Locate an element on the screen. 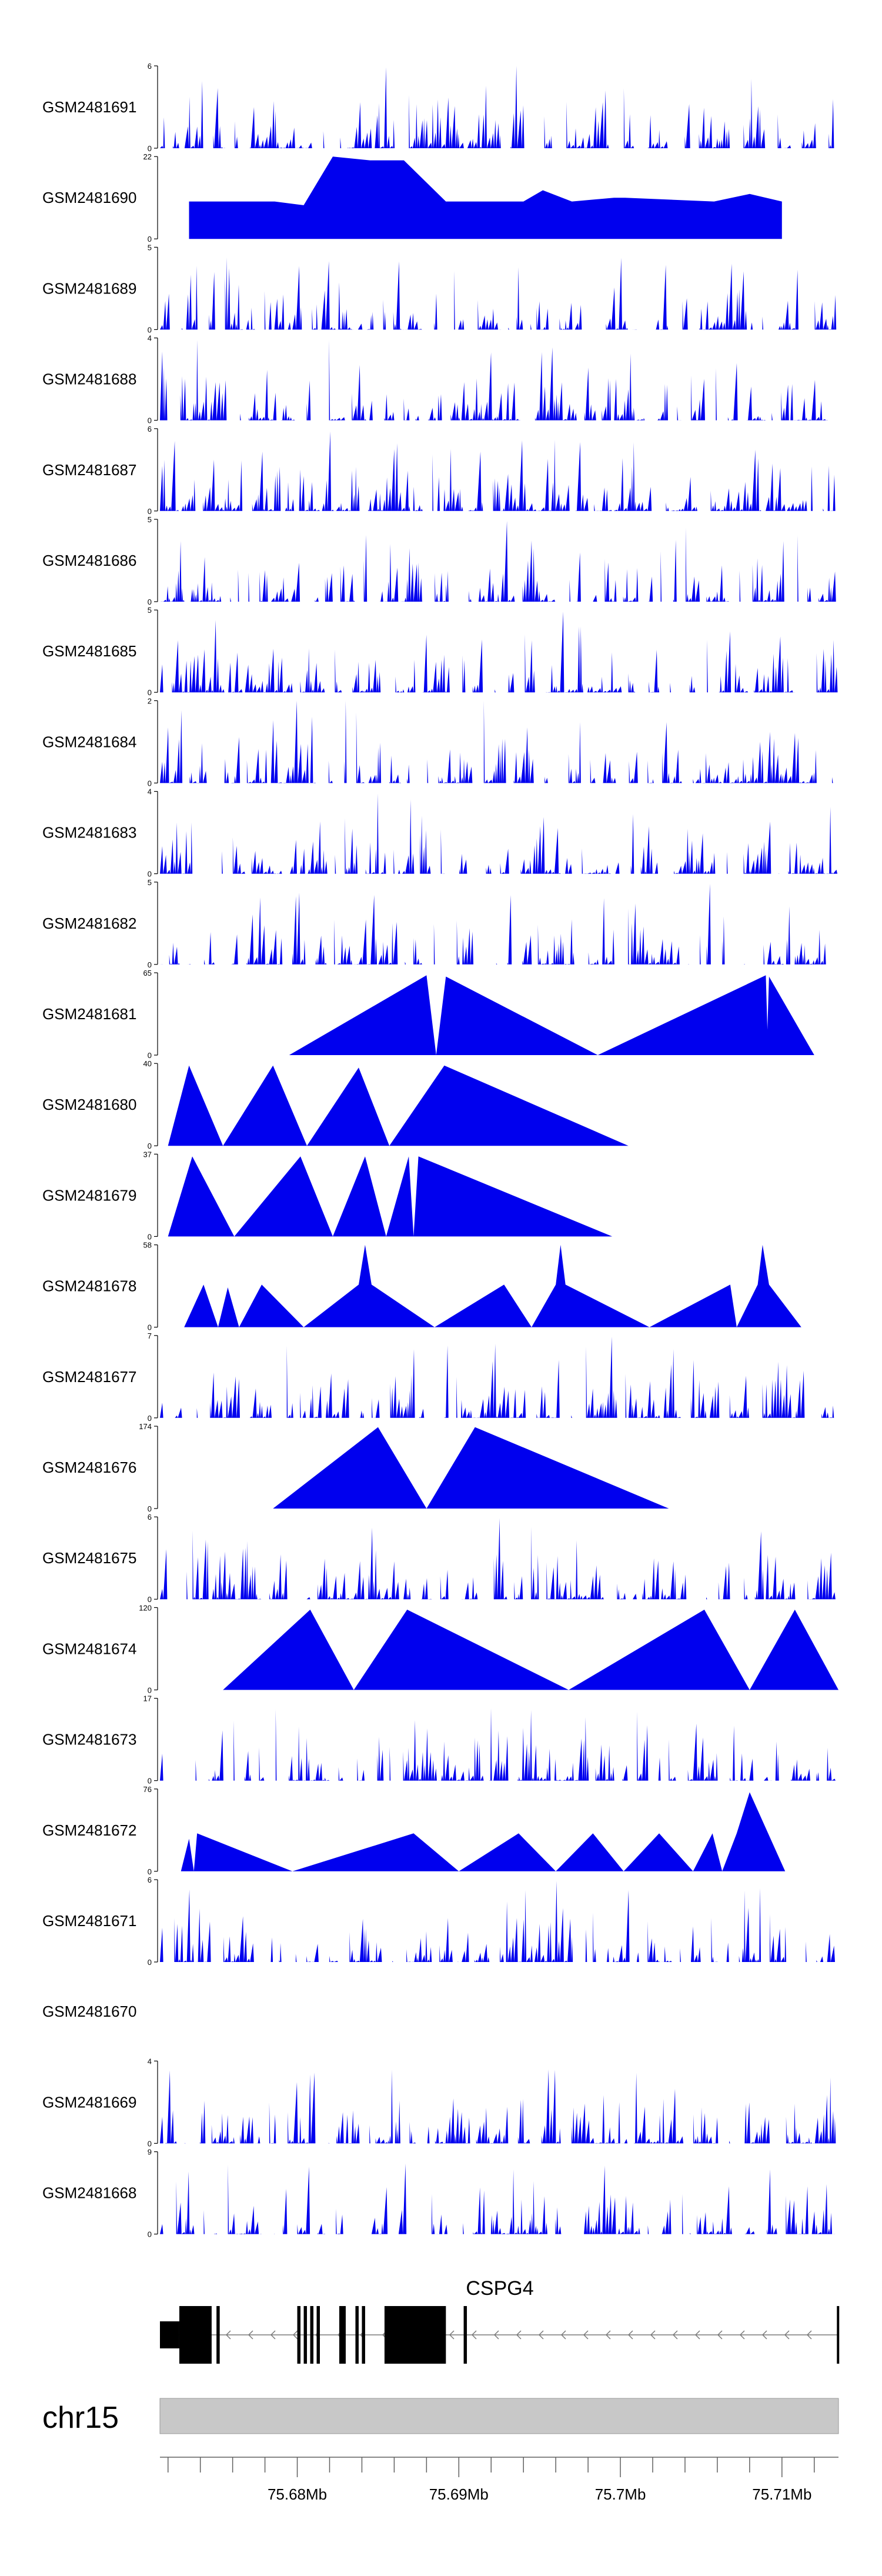 The width and height of the screenshot is (882, 2576). track-label: GSM2481689 is located at coordinates (89, 288).